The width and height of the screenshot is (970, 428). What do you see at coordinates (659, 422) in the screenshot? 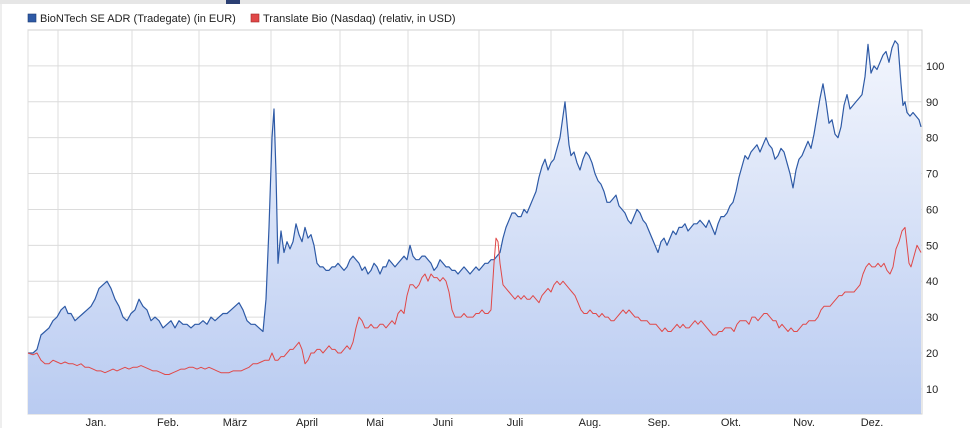
I see `x-tick-label: Sep.` at bounding box center [659, 422].